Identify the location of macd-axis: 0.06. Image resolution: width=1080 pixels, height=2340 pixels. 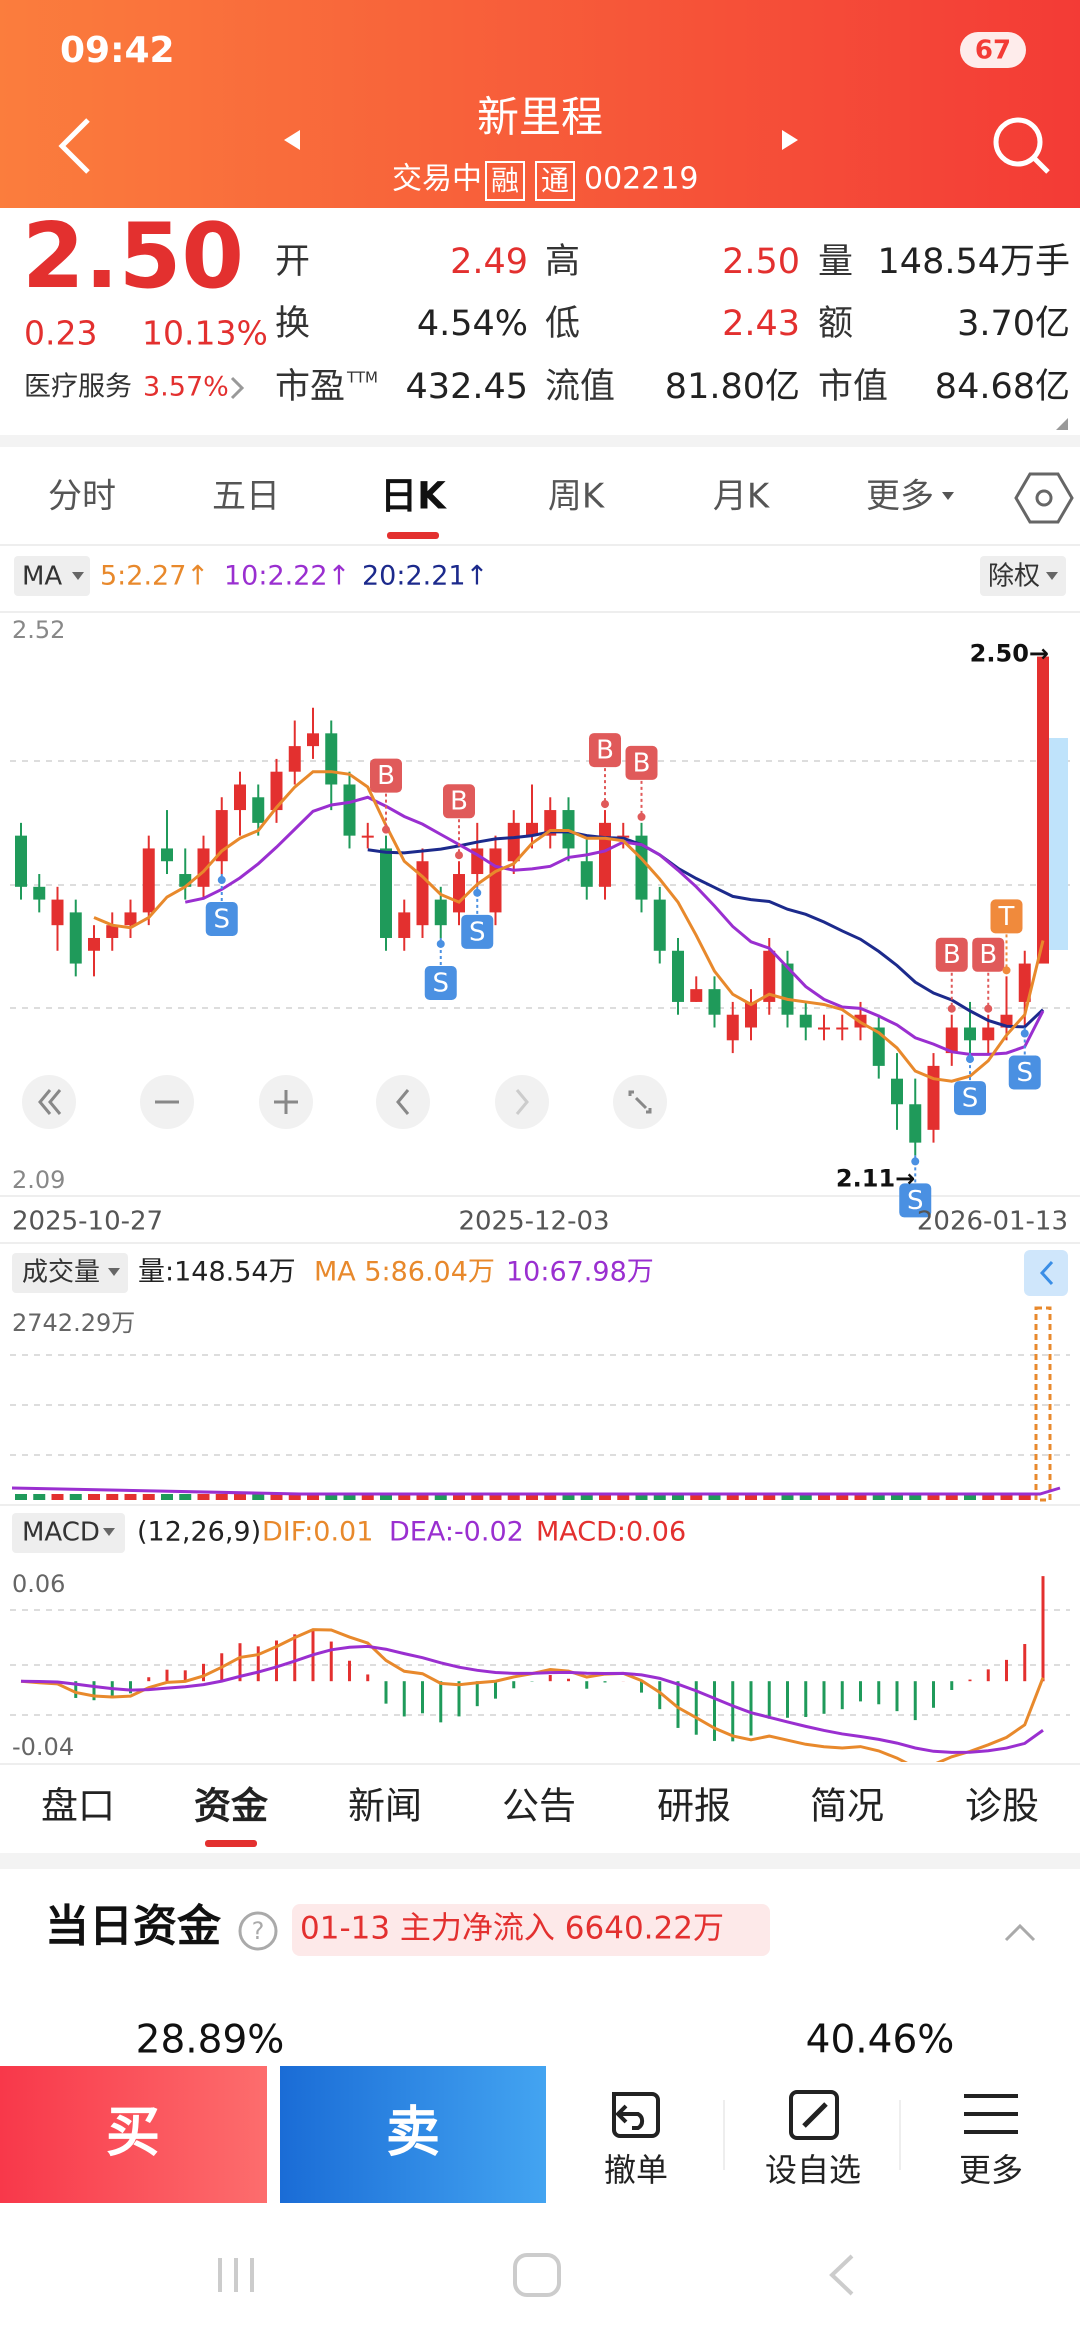
(38, 1584).